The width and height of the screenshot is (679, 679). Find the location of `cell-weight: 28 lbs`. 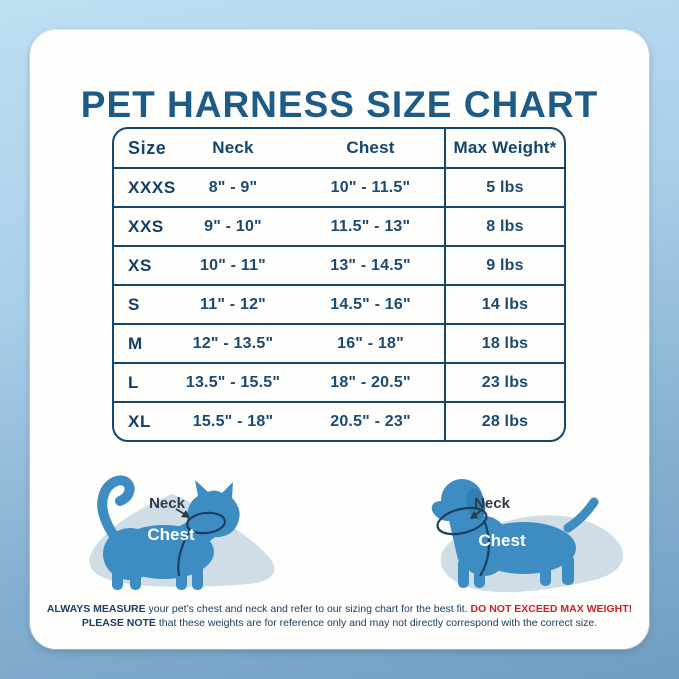

cell-weight: 28 lbs is located at coordinates (504, 421).